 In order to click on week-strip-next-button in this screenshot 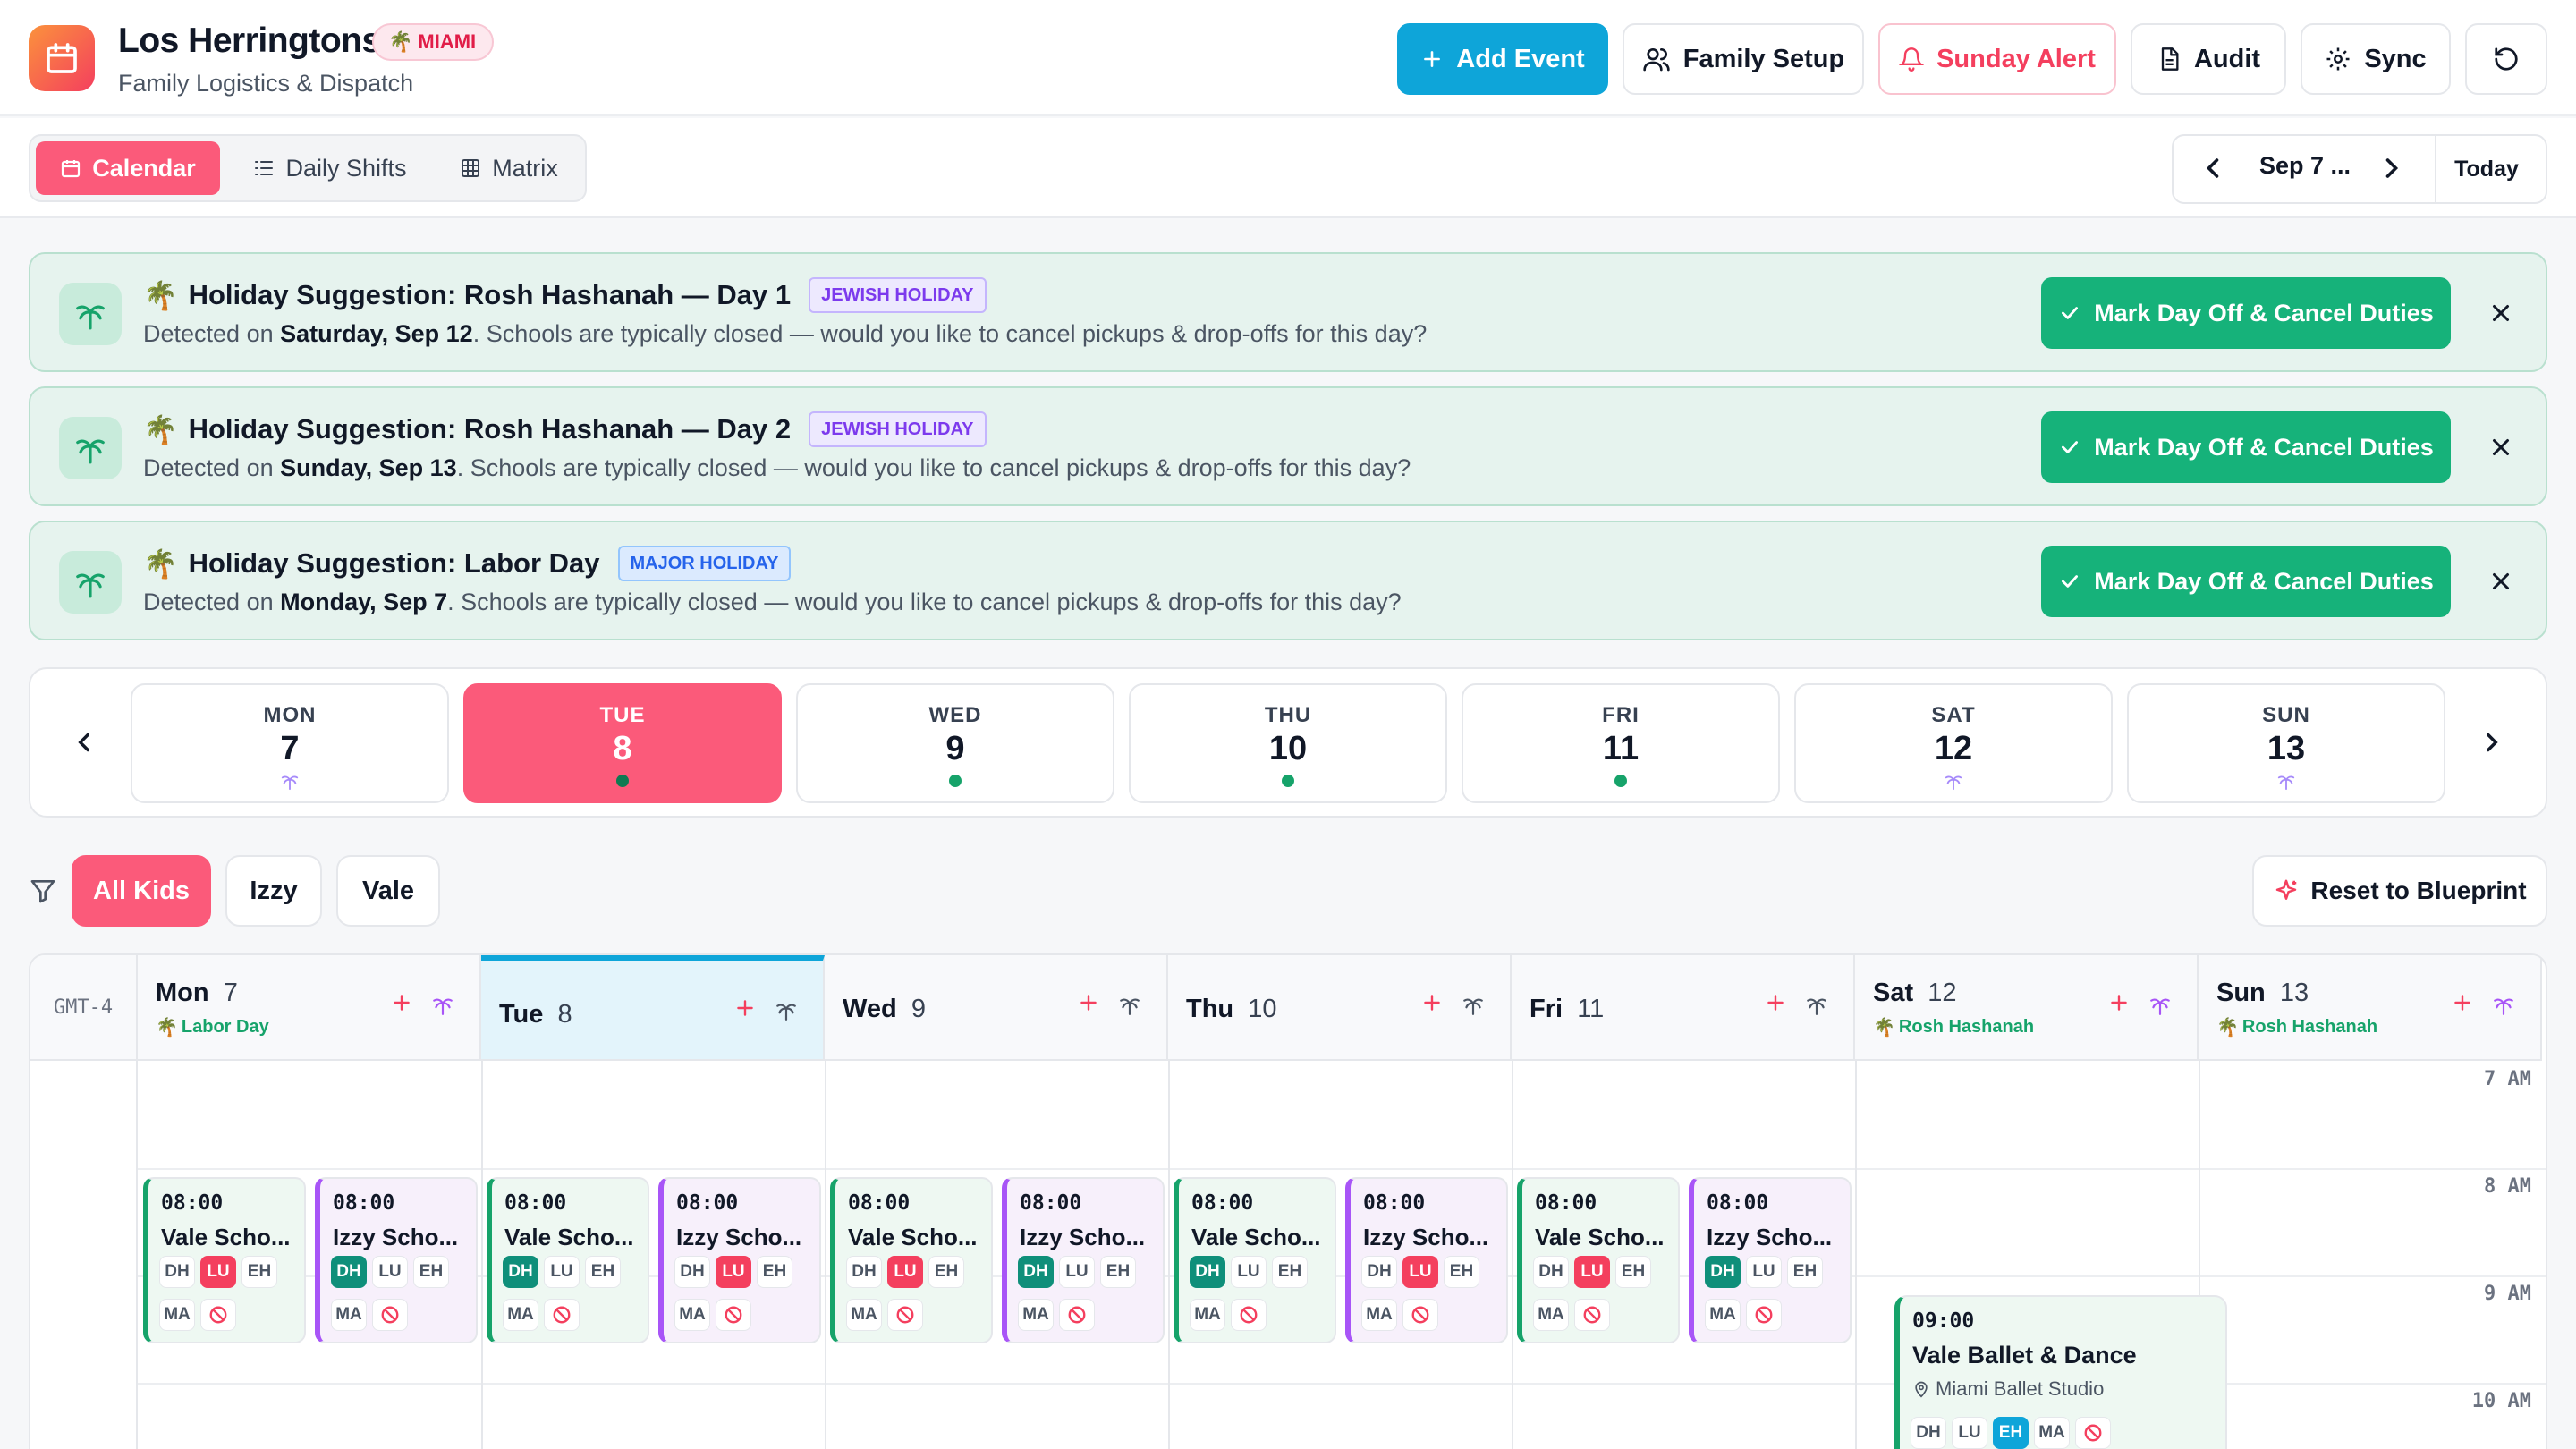, I will do `click(2492, 742)`.